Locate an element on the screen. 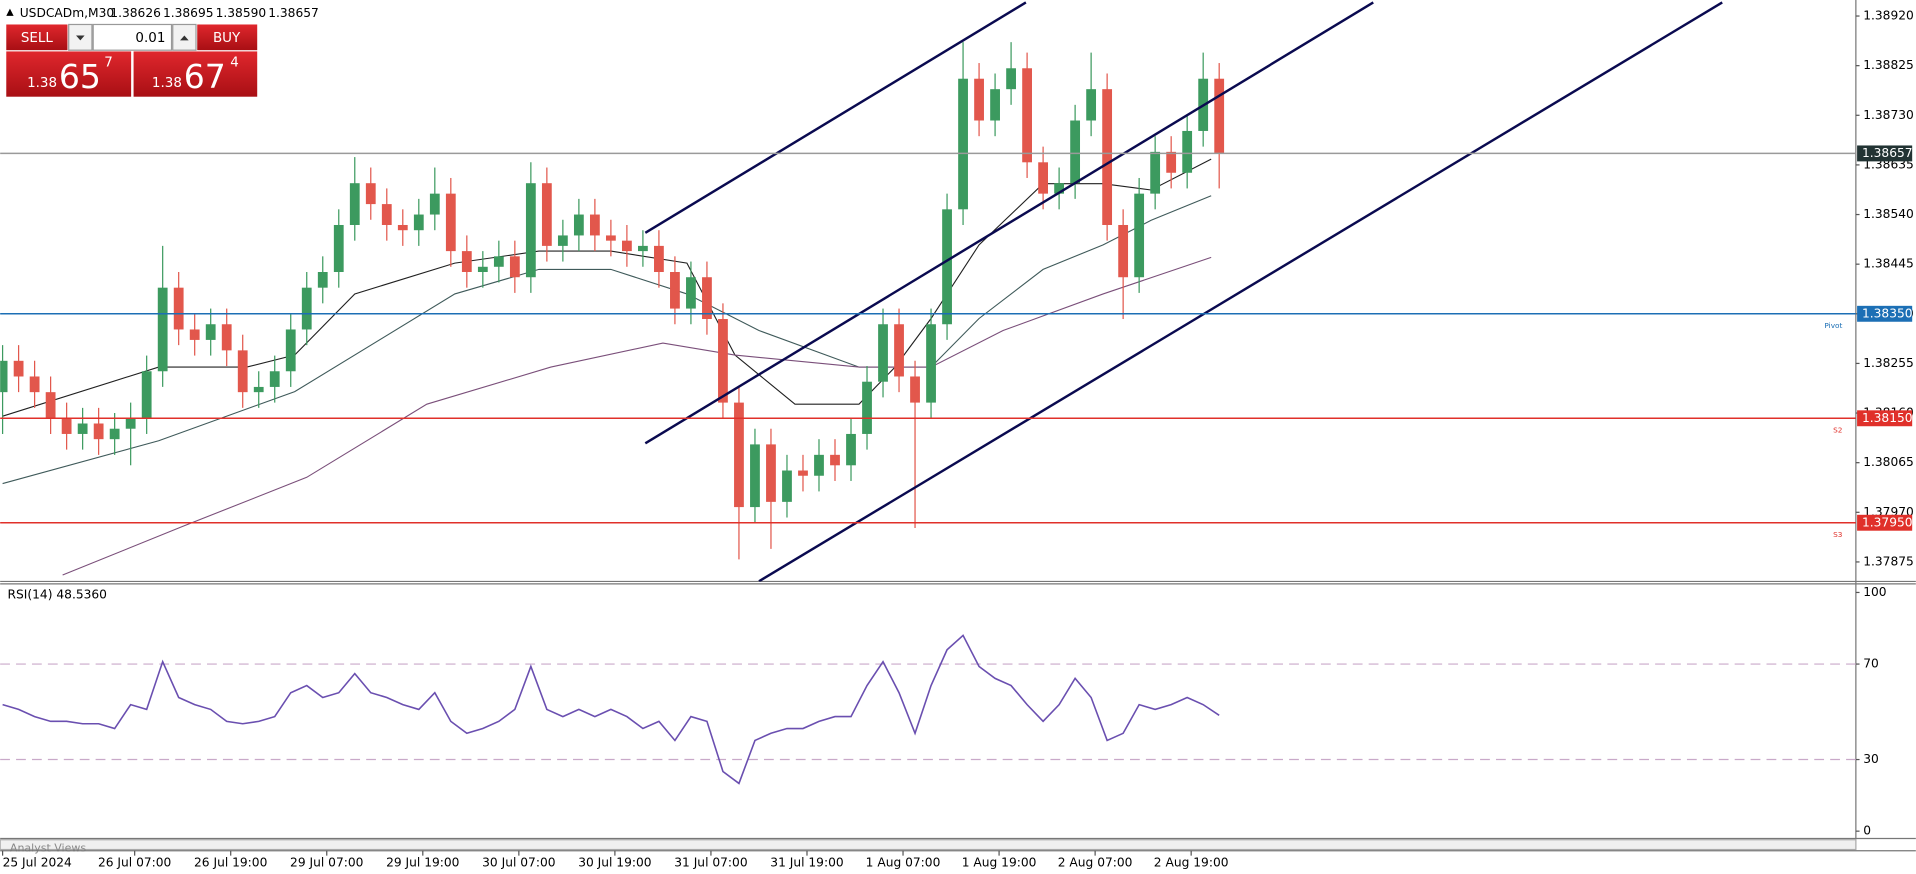 This screenshot has width=1916, height=874. ask-point: 4 is located at coordinates (234, 62).